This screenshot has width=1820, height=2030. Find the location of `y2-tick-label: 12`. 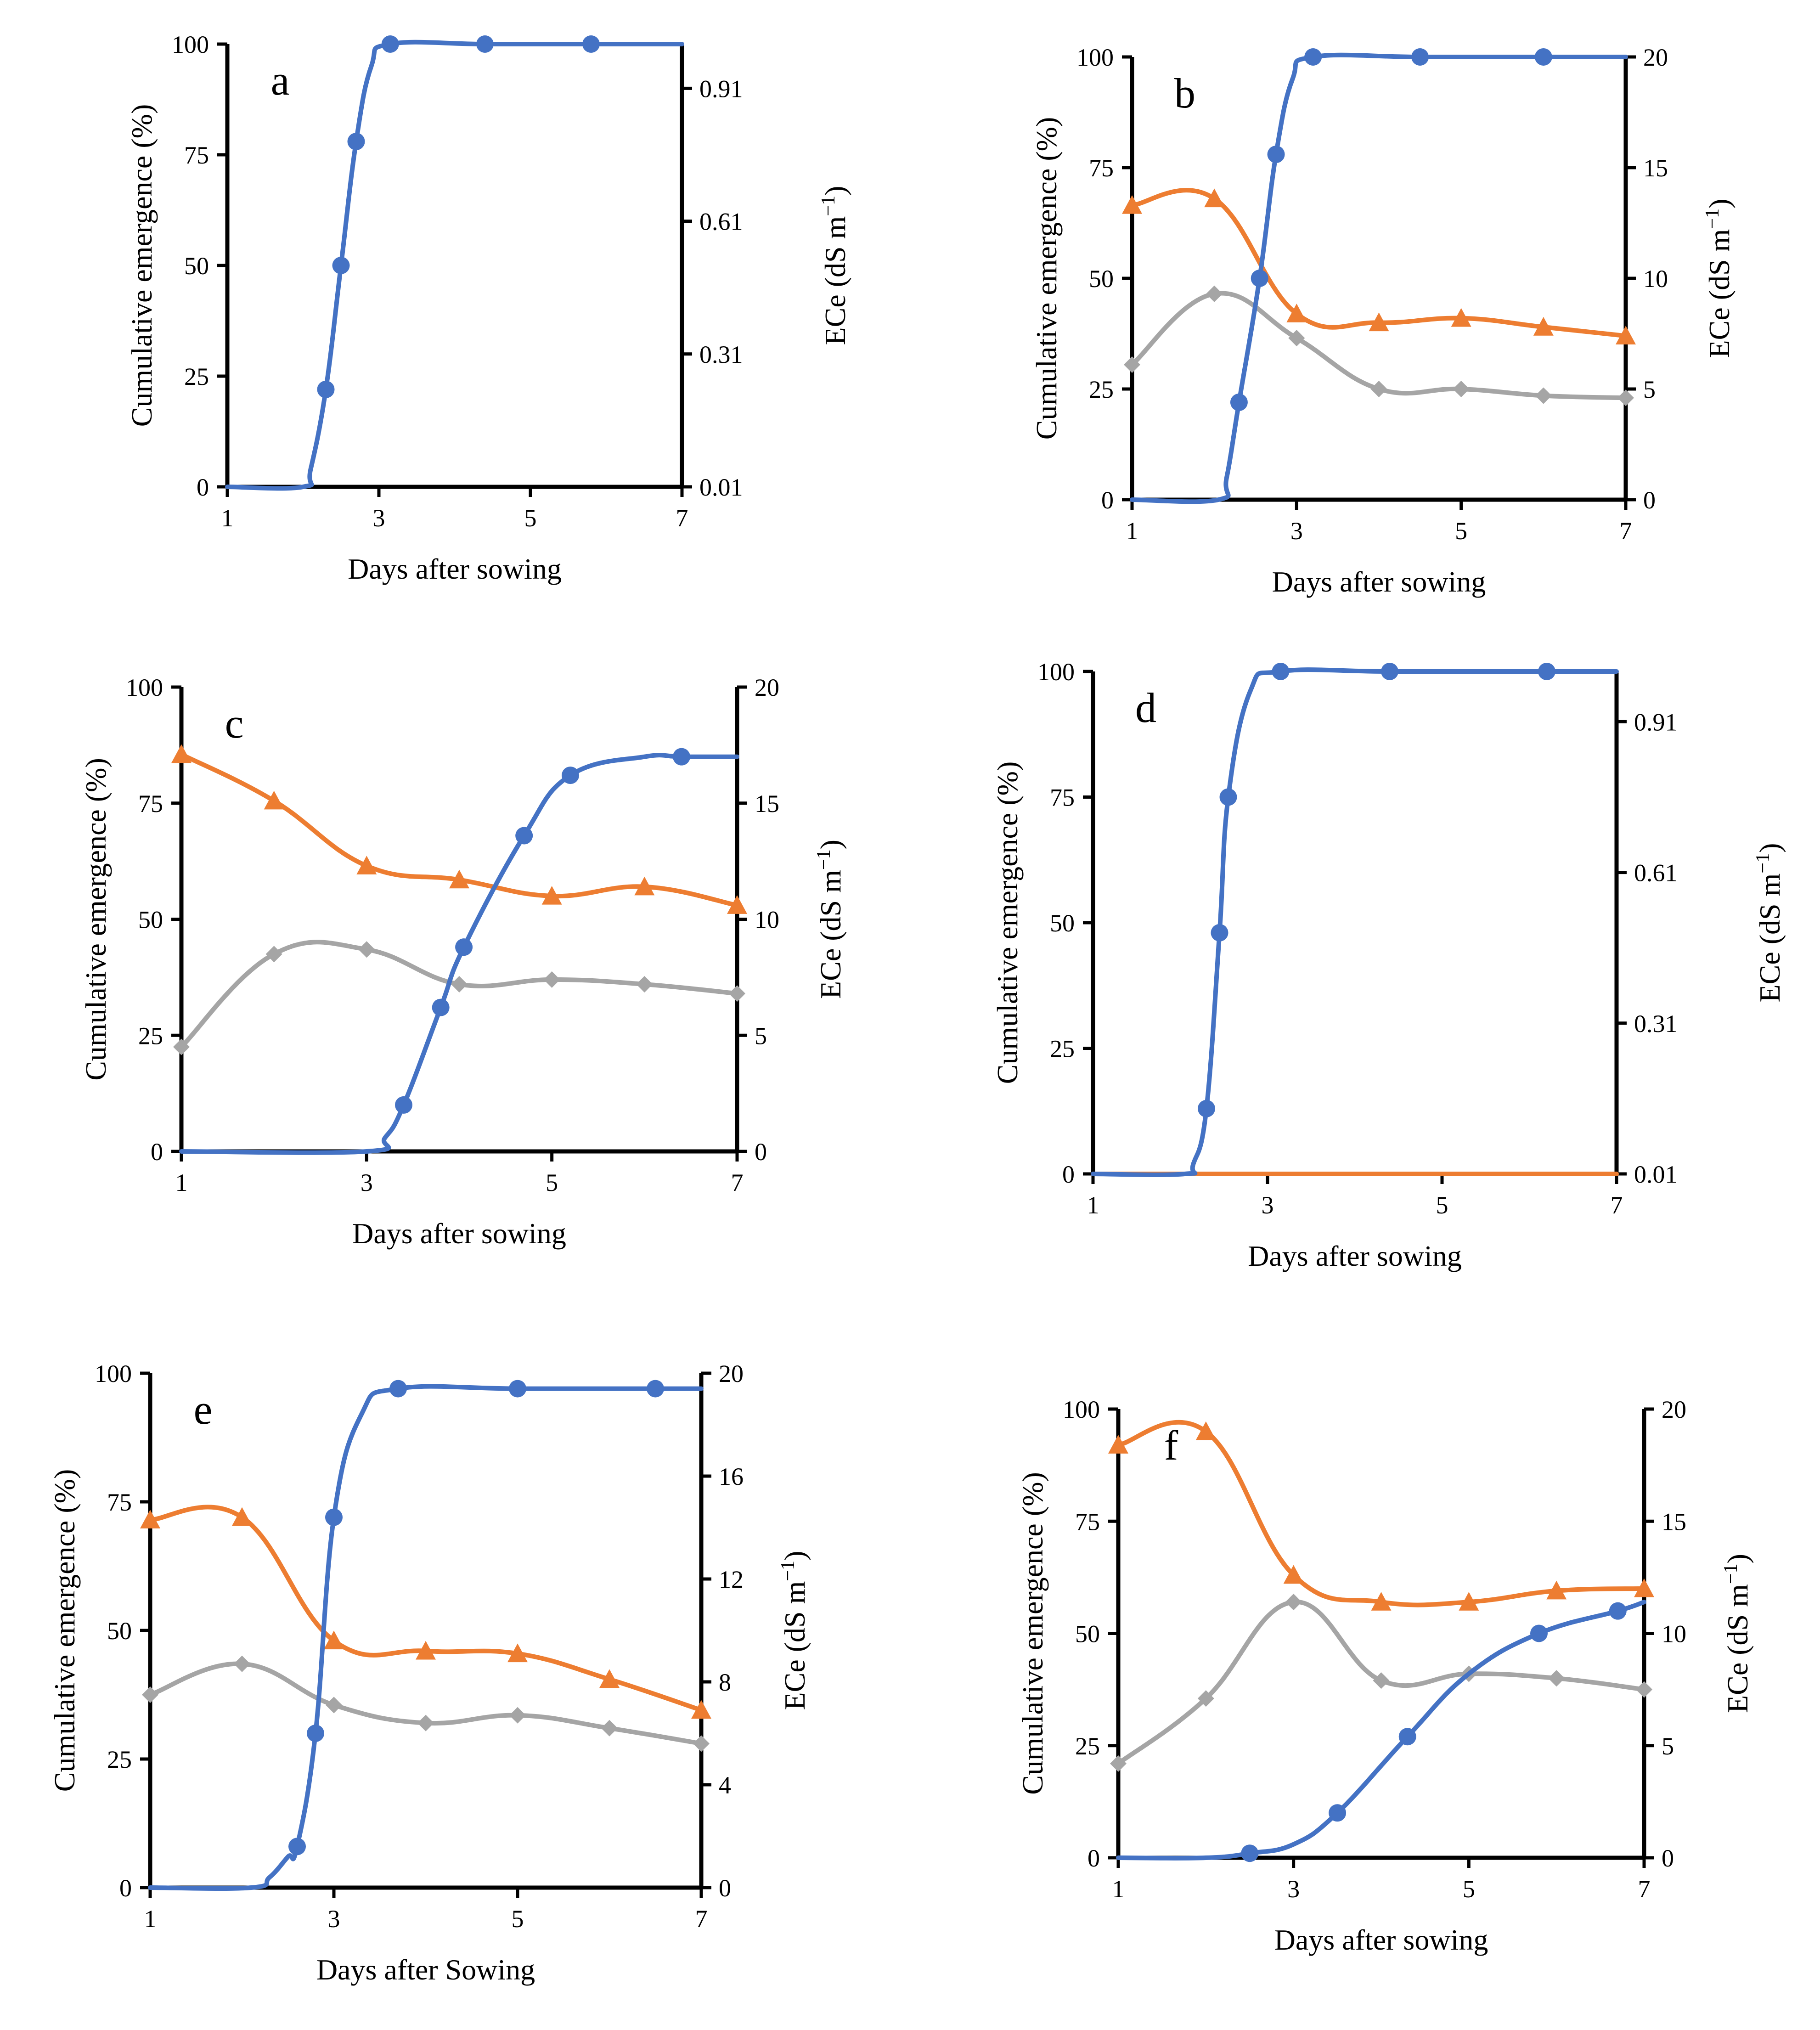

y2-tick-label: 12 is located at coordinates (731, 1579).